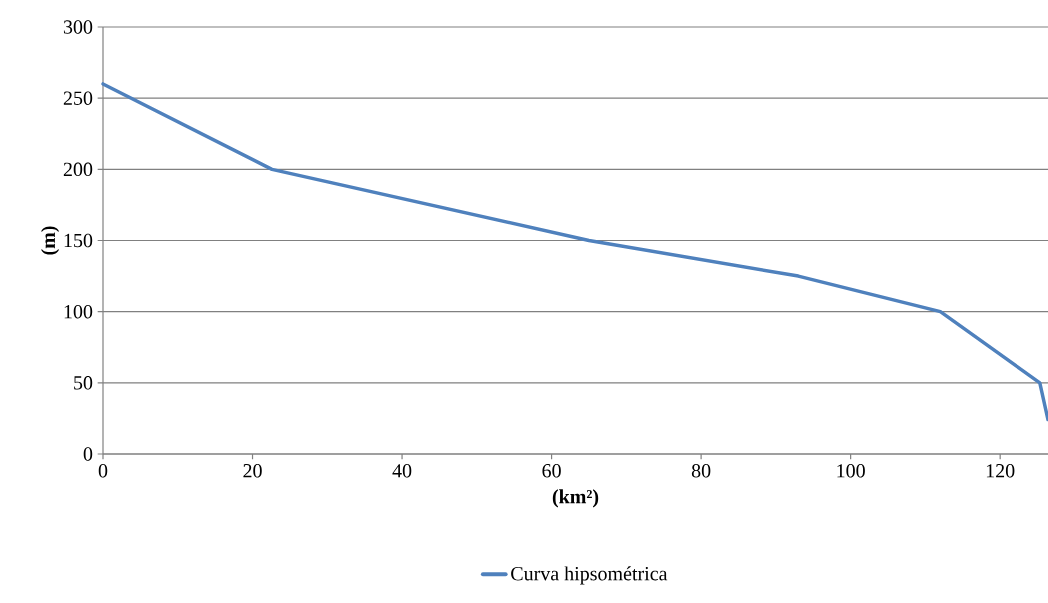  Describe the element at coordinates (78, 27) in the screenshot. I see `y-tick-label: 300` at that location.